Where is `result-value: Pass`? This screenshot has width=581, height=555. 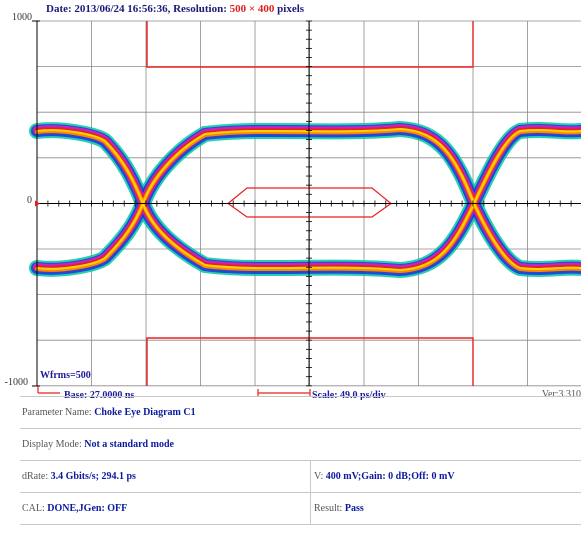 result-value: Pass is located at coordinates (354, 508).